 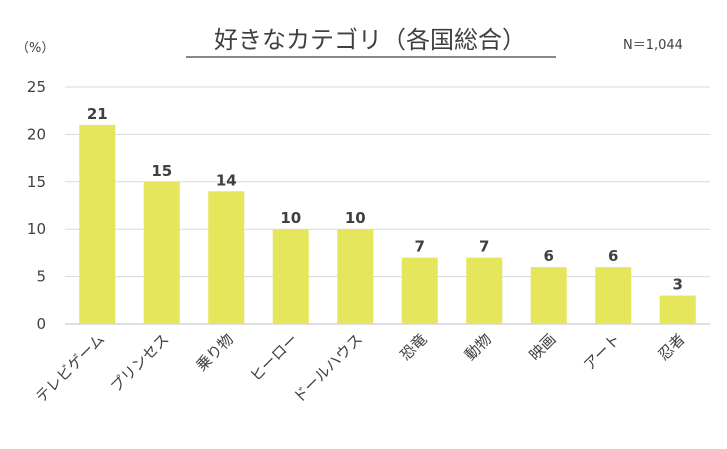 What do you see at coordinates (602, 352) in the screenshot?
I see `category-label: アート` at bounding box center [602, 352].